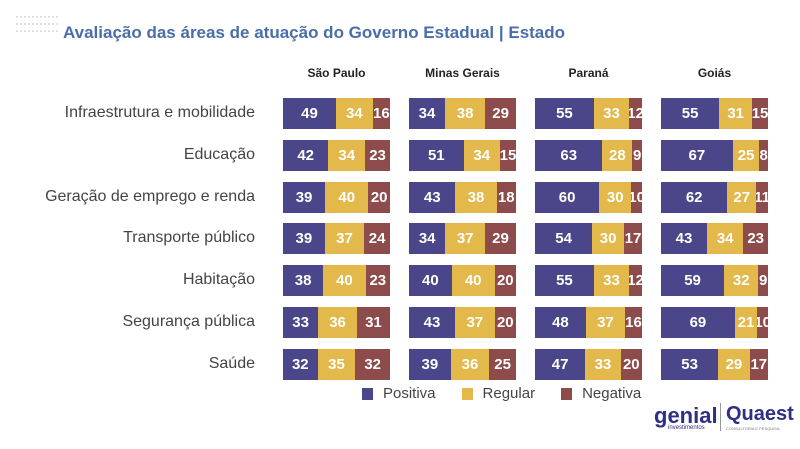 The width and height of the screenshot is (800, 449). I want to click on decorative-dots, so click(38, 26).